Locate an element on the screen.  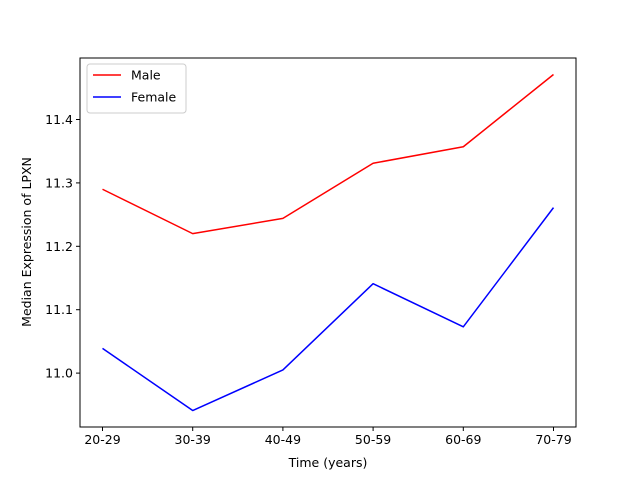
legend-label-female: Female is located at coordinates (154, 97).